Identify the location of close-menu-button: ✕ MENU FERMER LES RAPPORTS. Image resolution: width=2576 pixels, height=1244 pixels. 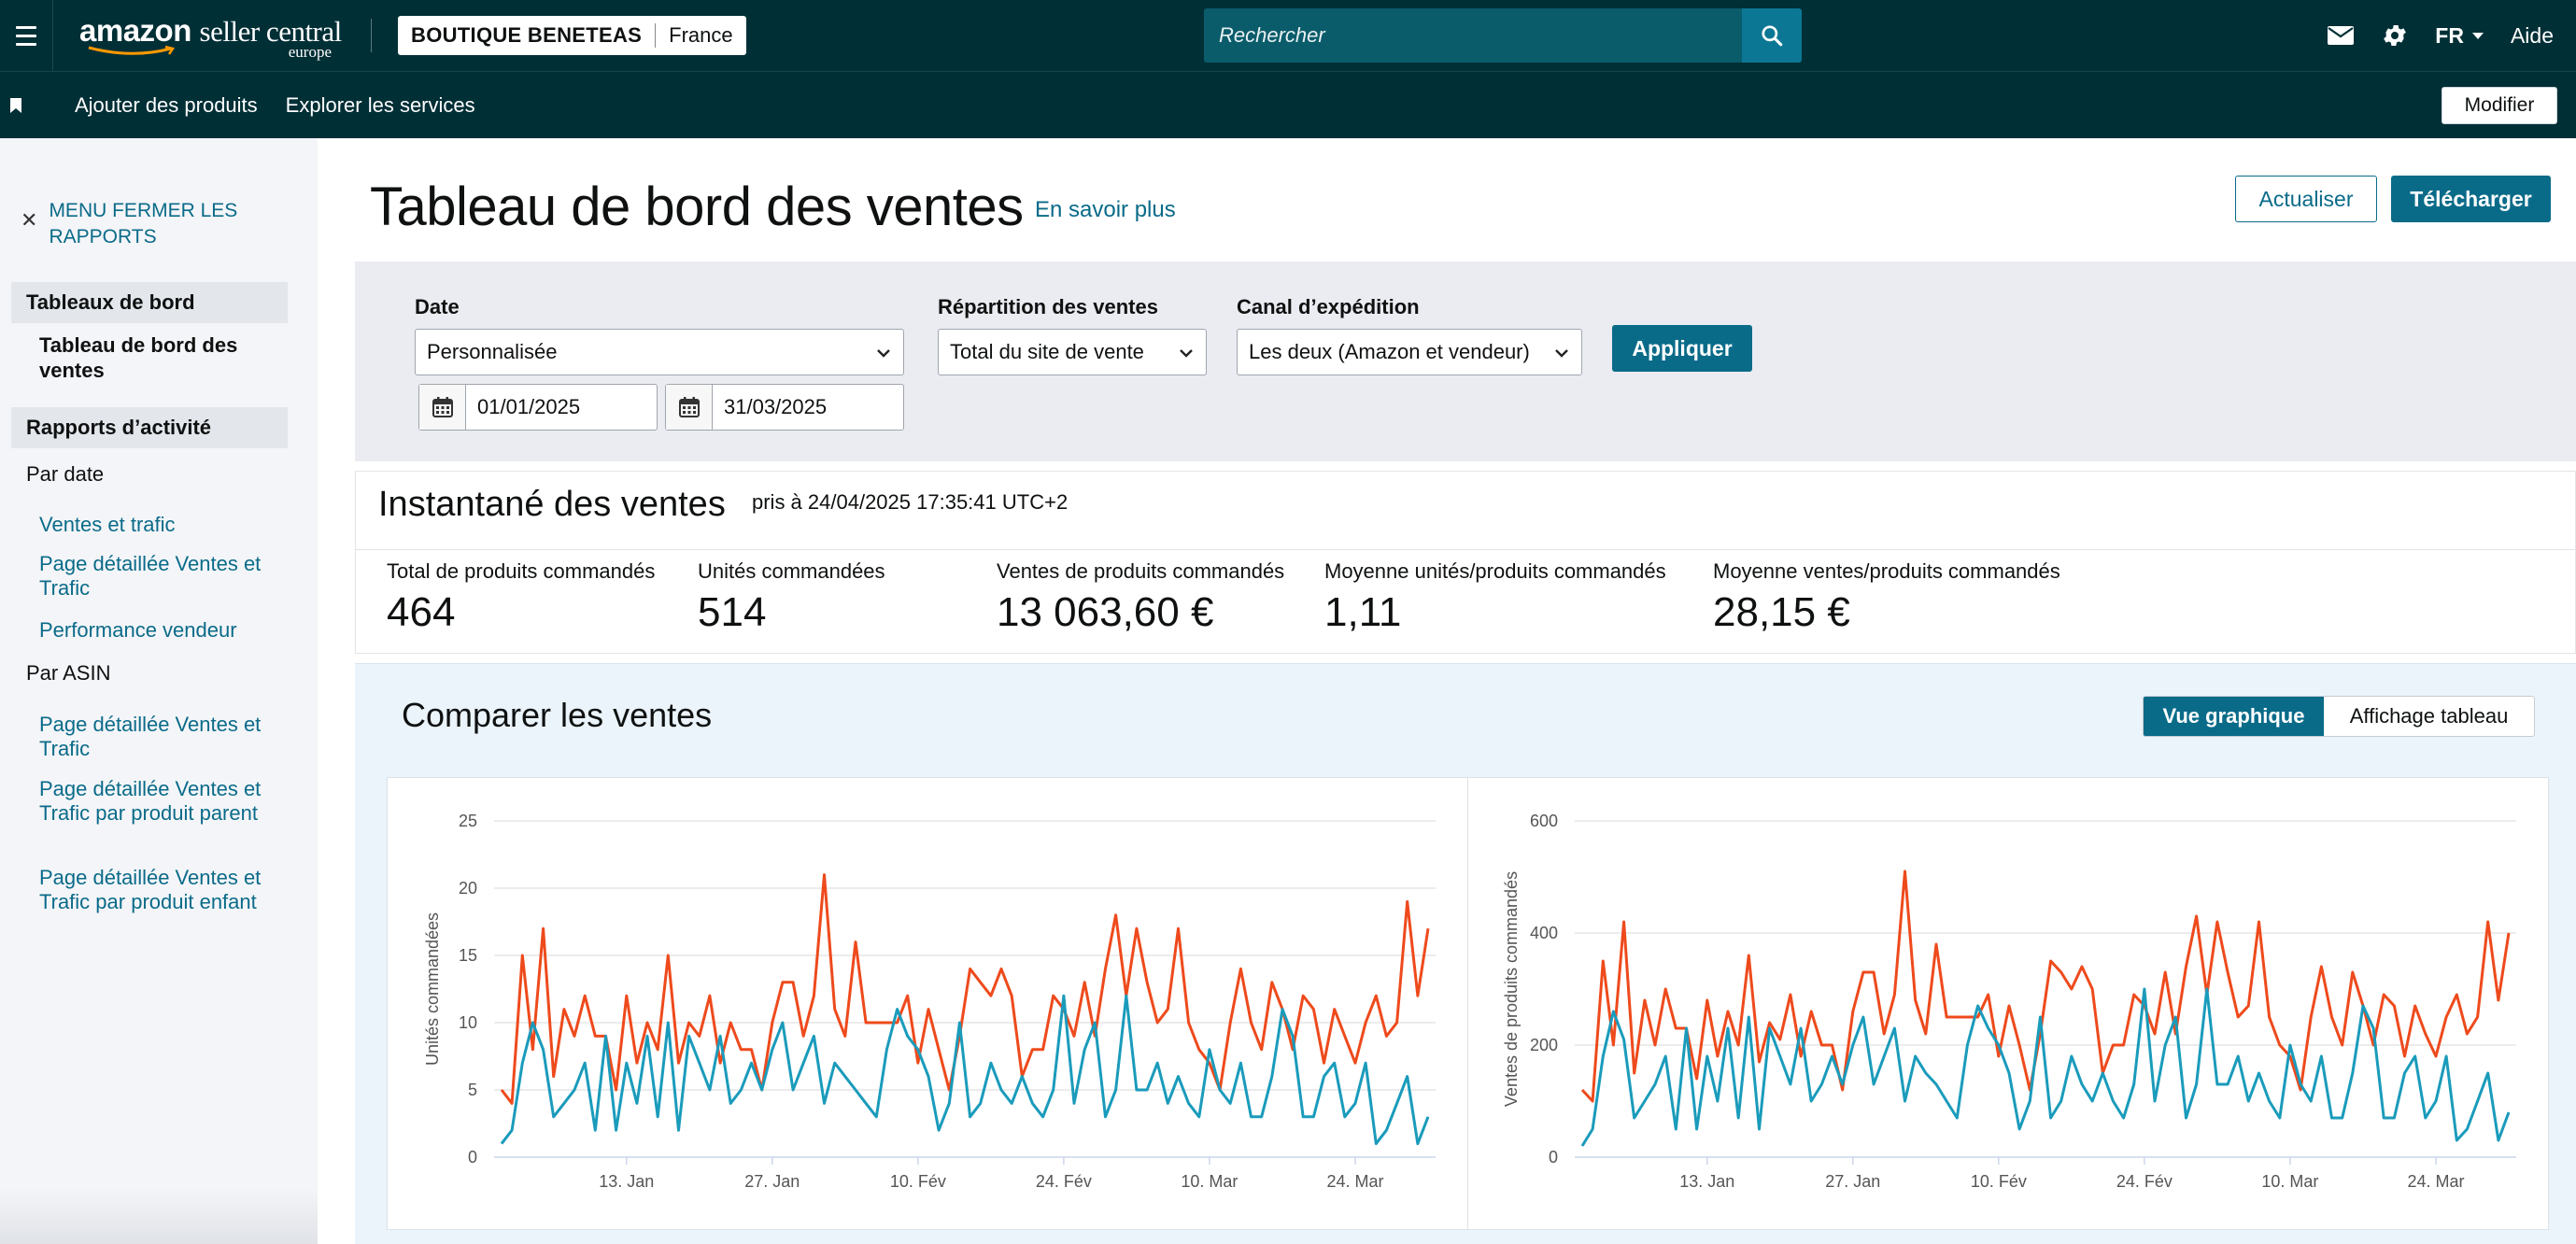
(142, 224).